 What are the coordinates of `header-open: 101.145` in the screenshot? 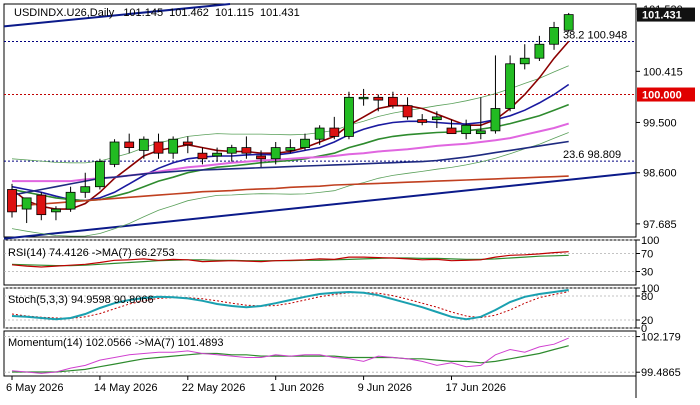 It's located at (143, 13).